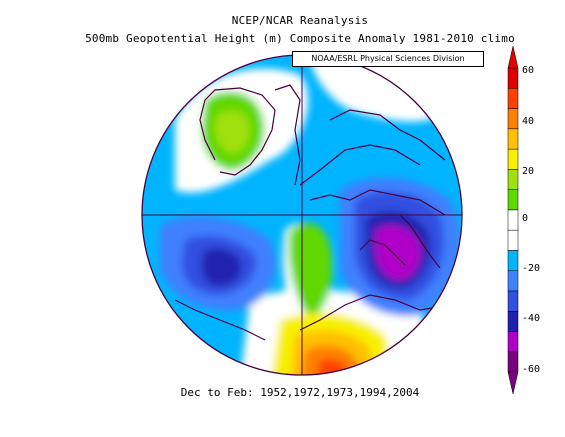 The height and width of the screenshot is (437, 565). What do you see at coordinates (528, 70) in the screenshot?
I see `colorbar-tick: 60` at bounding box center [528, 70].